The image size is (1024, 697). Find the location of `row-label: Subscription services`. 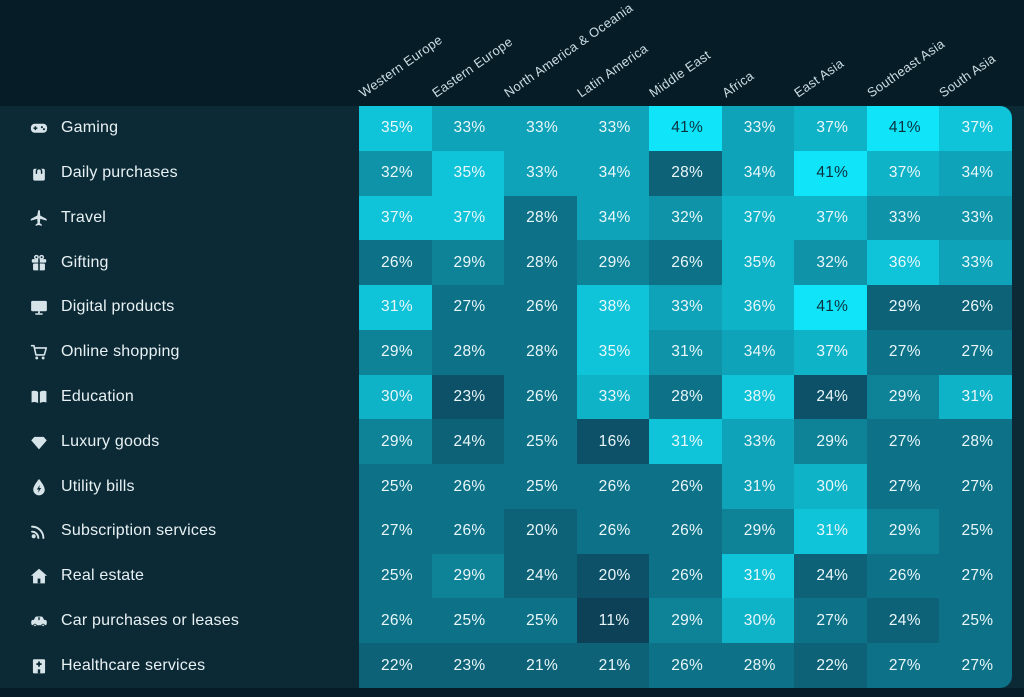

row-label: Subscription services is located at coordinates (179, 531).